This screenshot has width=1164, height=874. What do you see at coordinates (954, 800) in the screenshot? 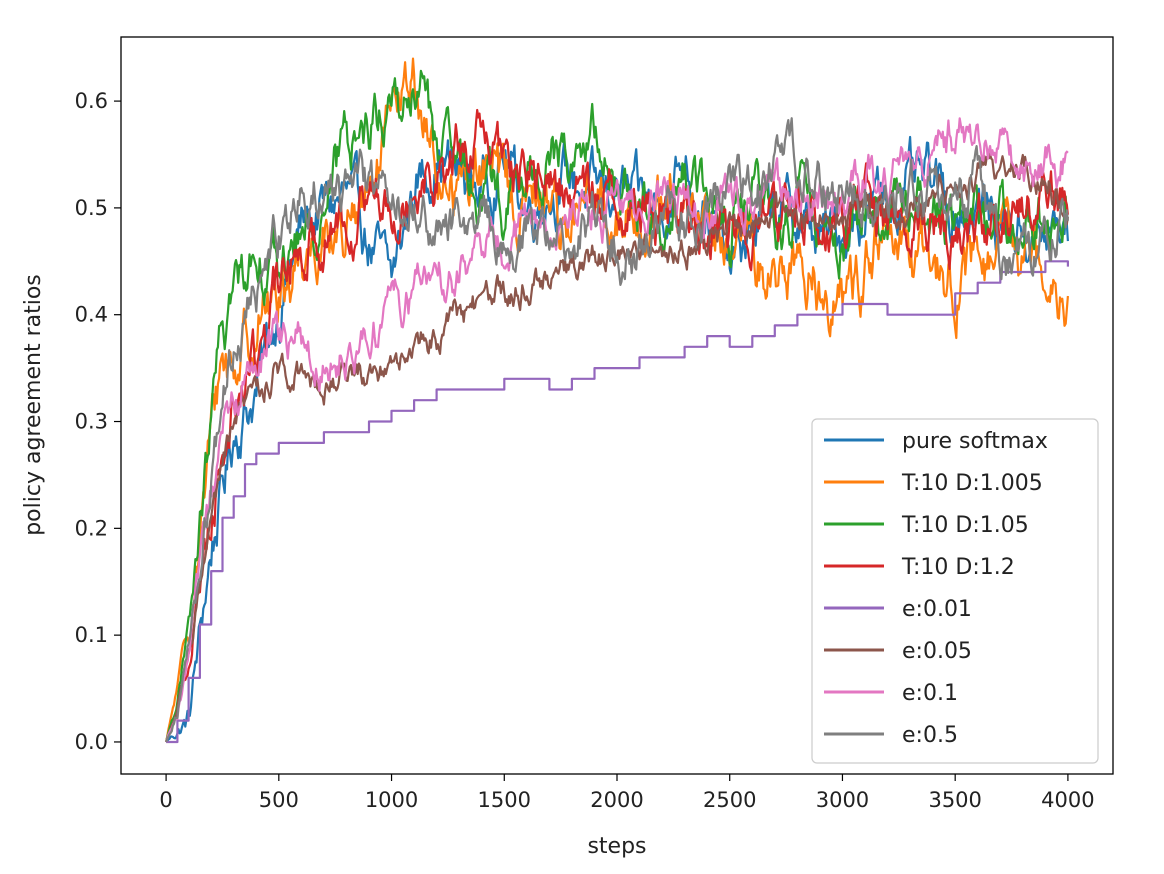
I see `x-tick-label: 3500` at bounding box center [954, 800].